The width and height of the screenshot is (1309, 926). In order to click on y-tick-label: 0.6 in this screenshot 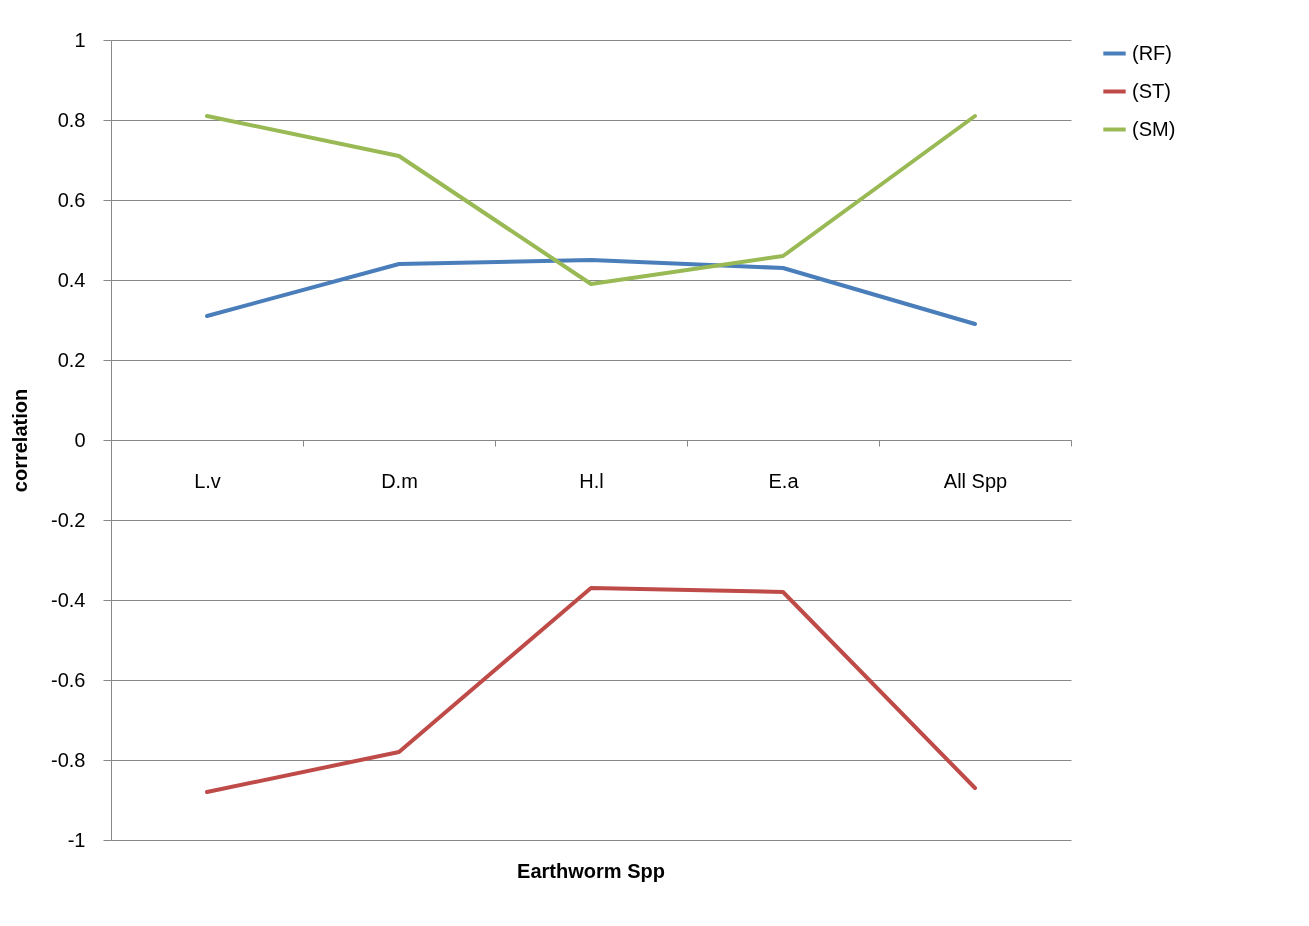, I will do `click(71, 199)`.